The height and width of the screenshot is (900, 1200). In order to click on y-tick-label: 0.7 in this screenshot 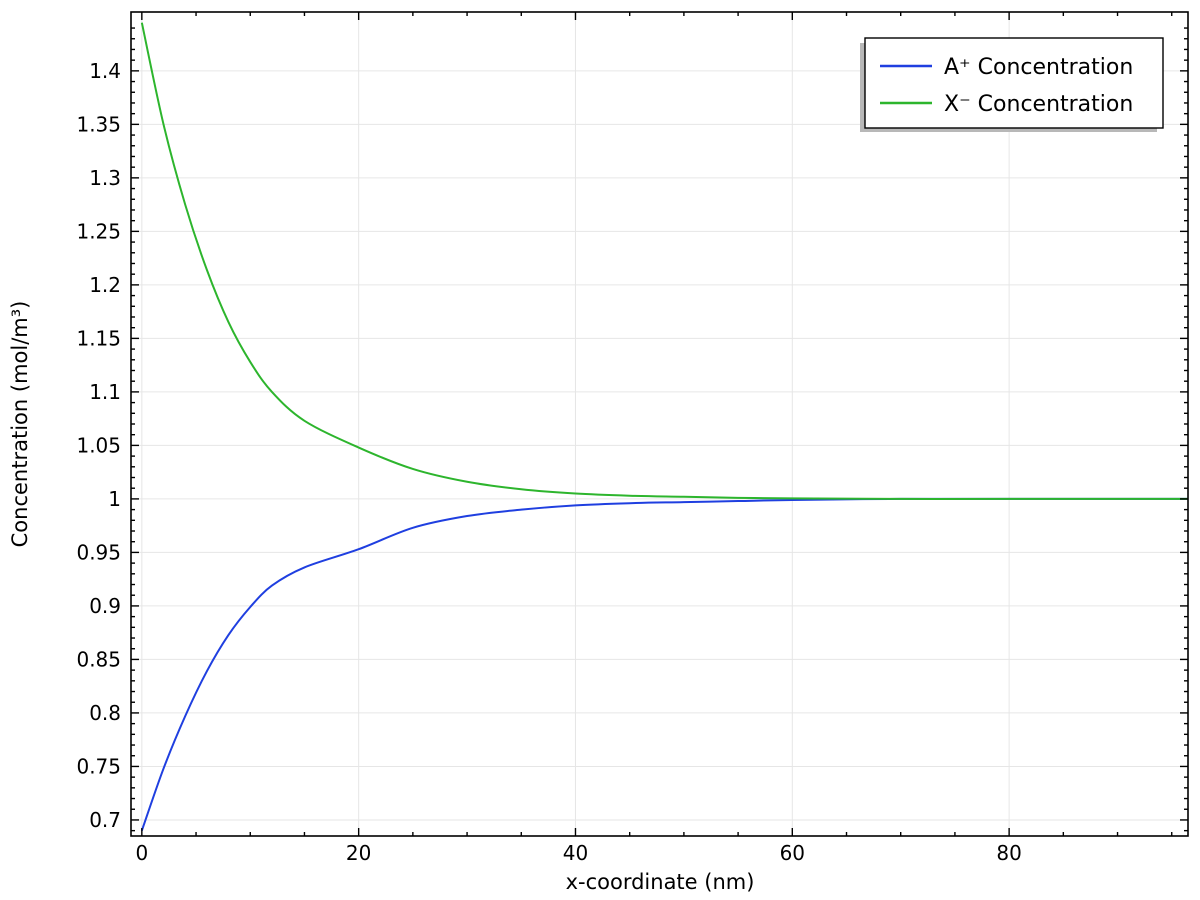, I will do `click(105, 820)`.